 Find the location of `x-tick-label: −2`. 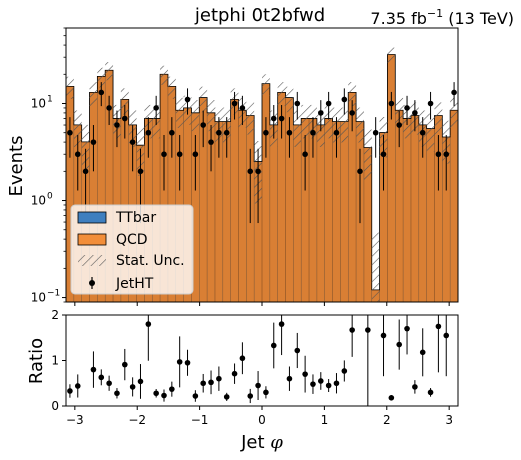

x-tick-label: −2 is located at coordinates (137, 420).